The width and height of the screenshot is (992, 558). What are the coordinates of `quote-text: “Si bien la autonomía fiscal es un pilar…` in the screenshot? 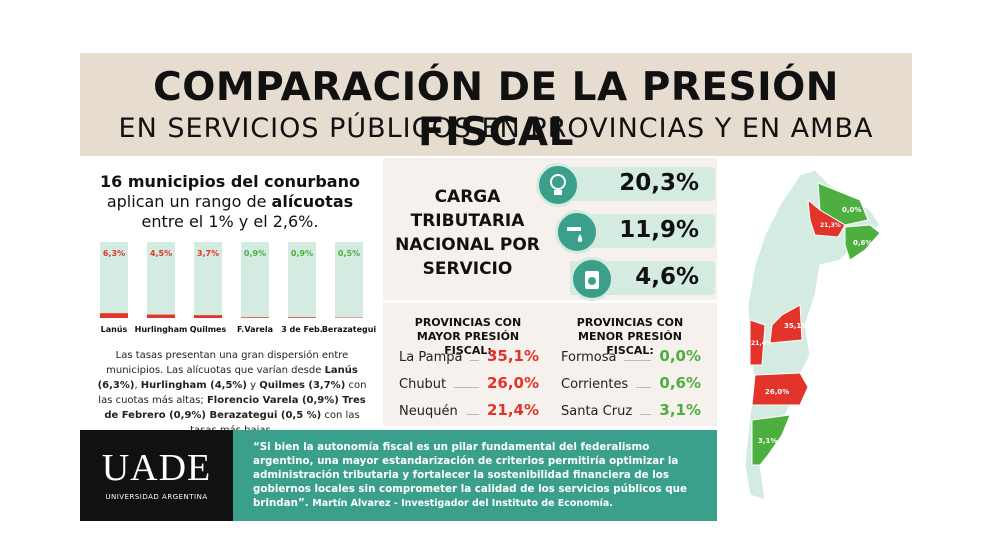 It's located at (470, 475).